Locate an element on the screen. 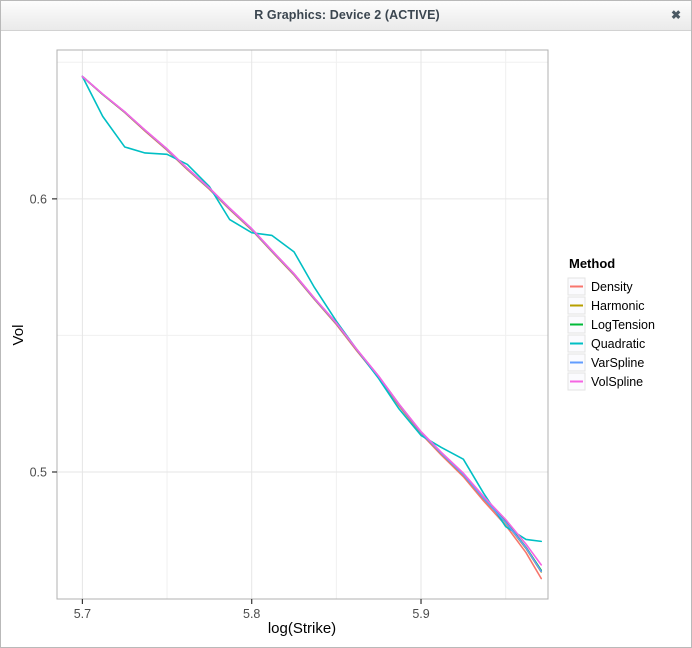  y-axis-title: Vol is located at coordinates (18, 335).